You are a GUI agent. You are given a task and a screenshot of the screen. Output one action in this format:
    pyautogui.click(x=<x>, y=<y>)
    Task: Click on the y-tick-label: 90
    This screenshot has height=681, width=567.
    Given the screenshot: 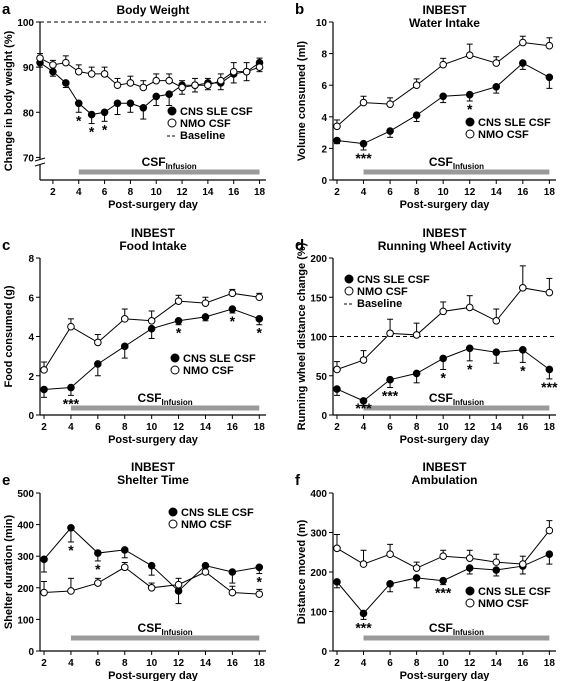 What is the action you would take?
    pyautogui.click(x=29, y=68)
    